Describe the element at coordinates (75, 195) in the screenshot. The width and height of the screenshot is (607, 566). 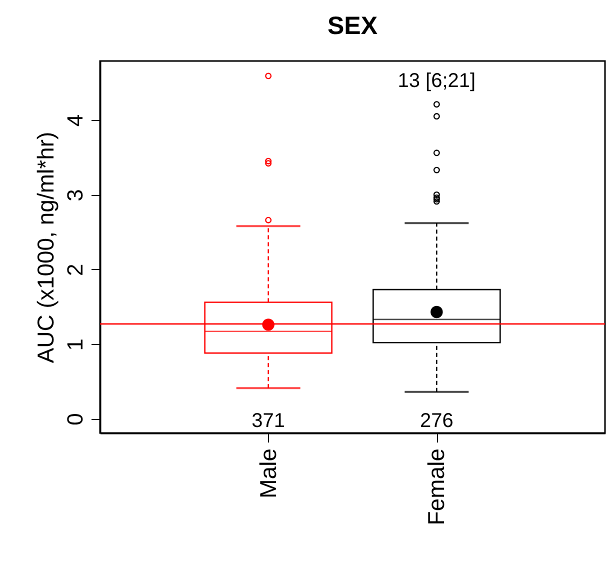
I see `y-tick-label: 3` at that location.